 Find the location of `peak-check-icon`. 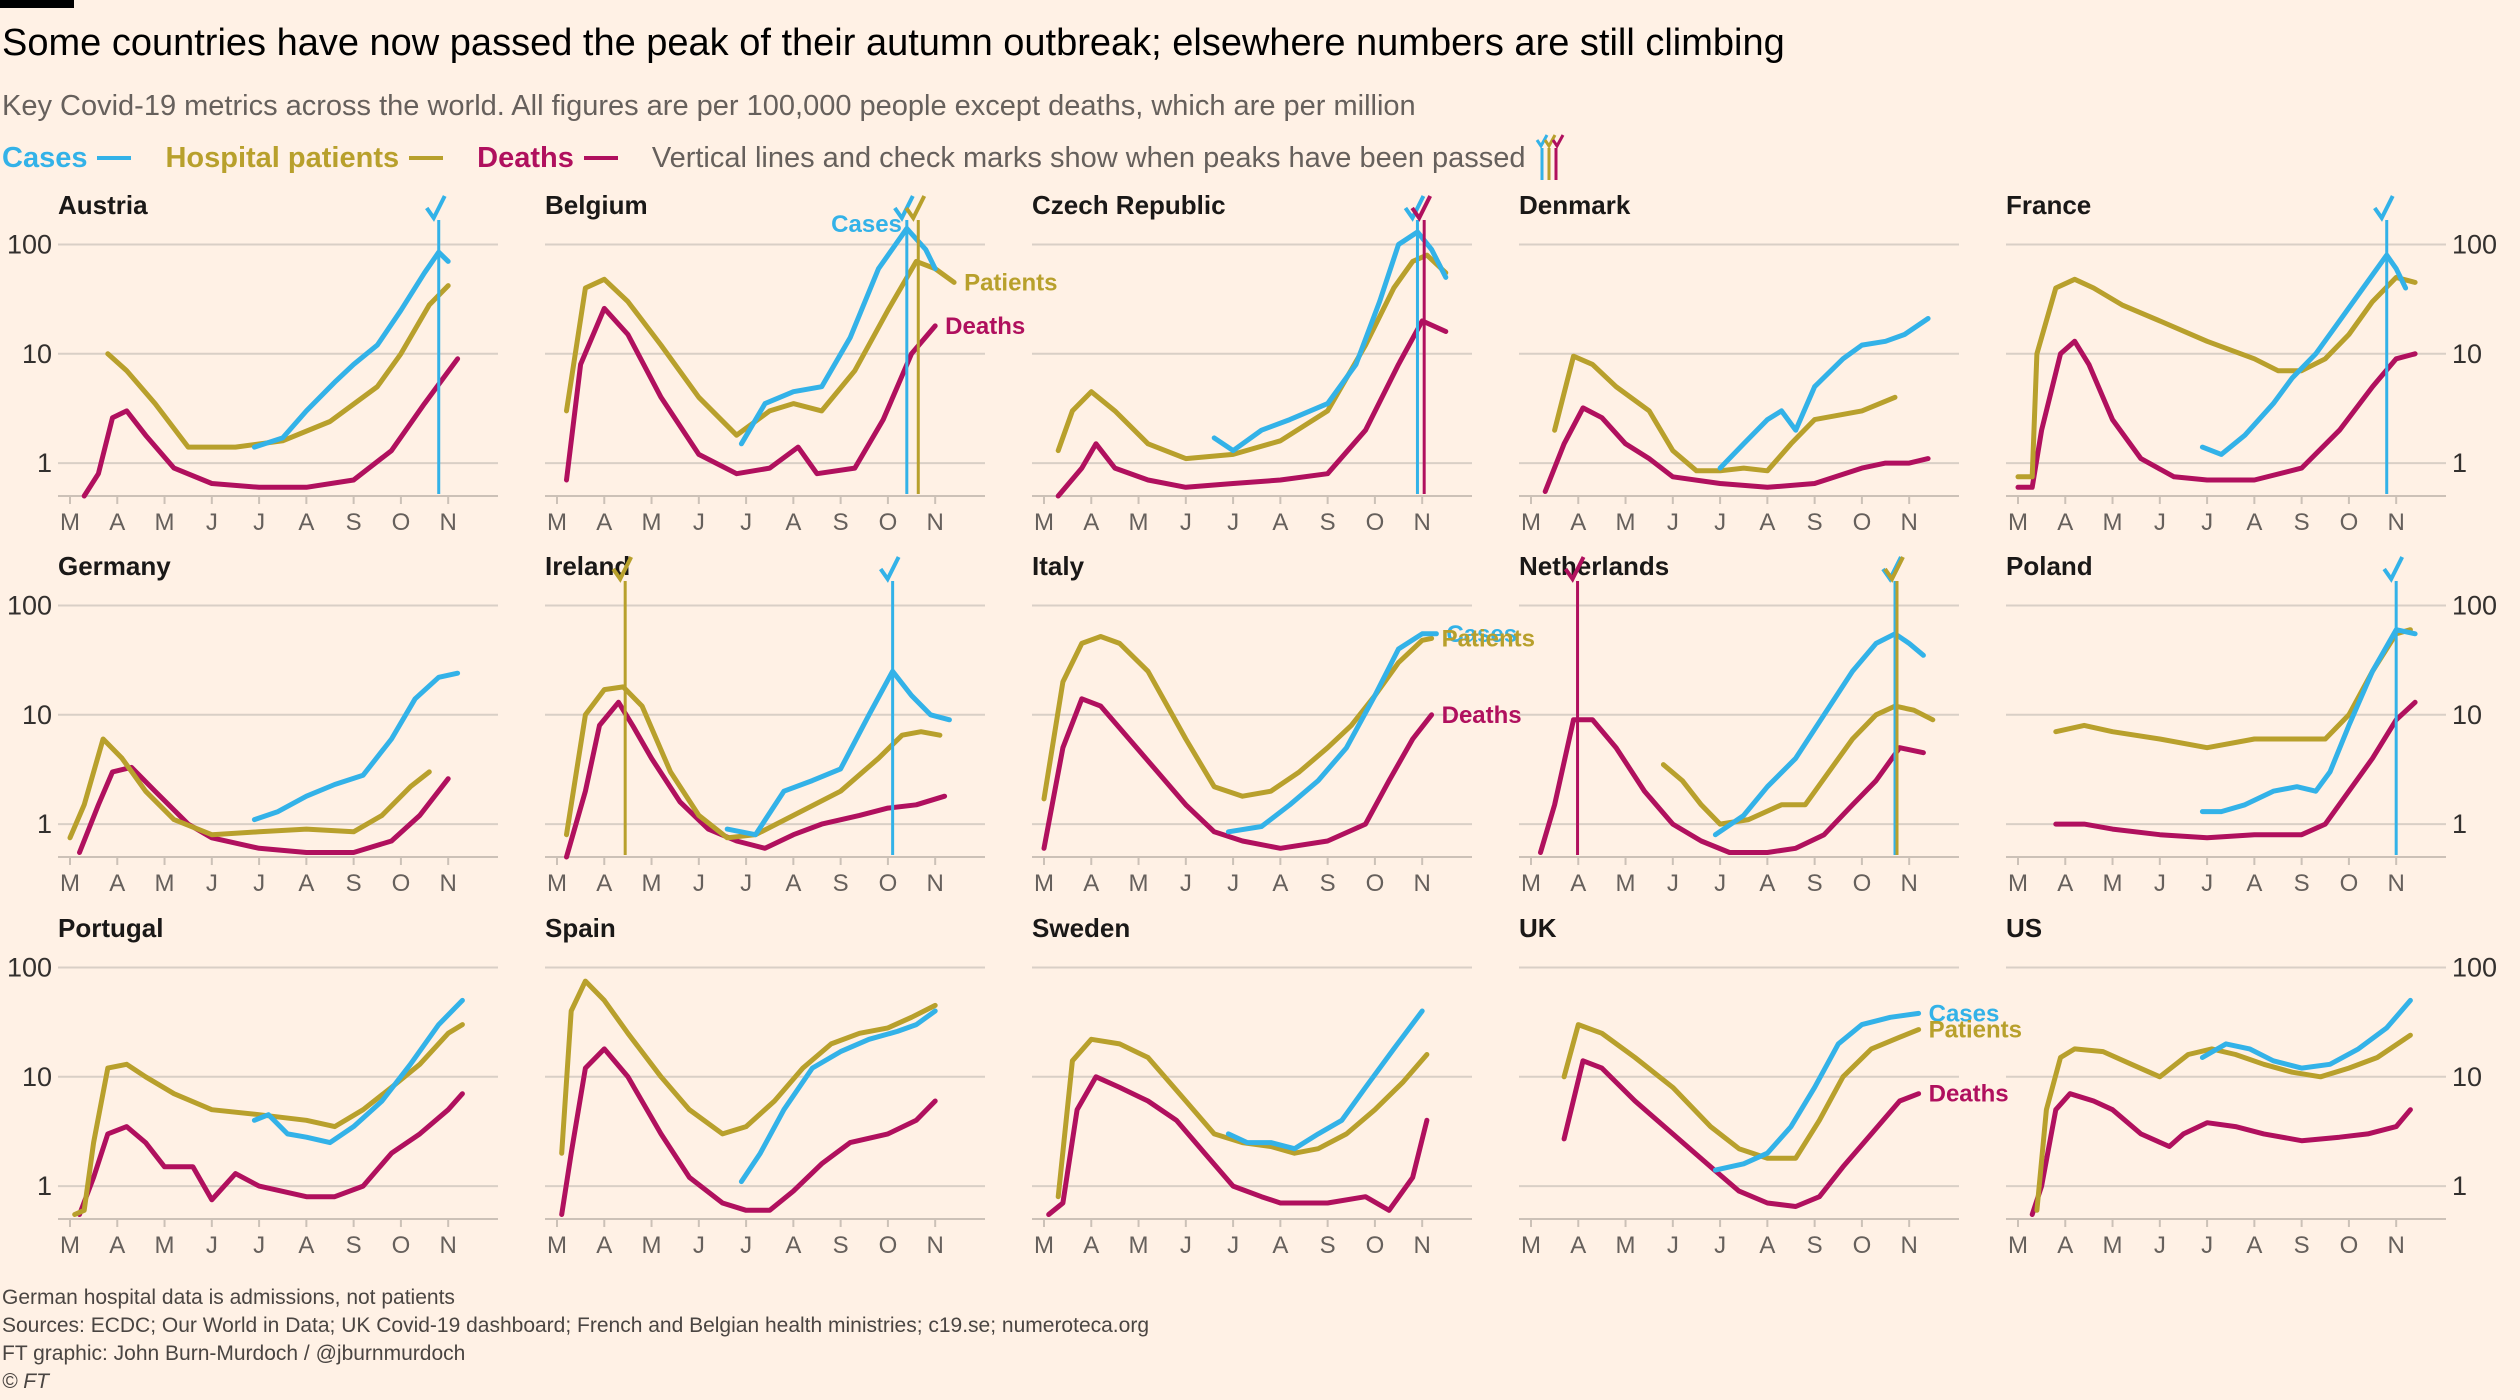

peak-check-icon is located at coordinates (1549, 157).